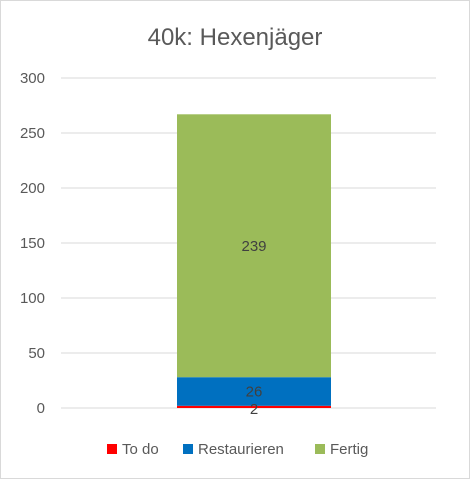 The width and height of the screenshot is (470, 479). Describe the element at coordinates (140, 449) in the screenshot. I see `legend-label: To do` at that location.